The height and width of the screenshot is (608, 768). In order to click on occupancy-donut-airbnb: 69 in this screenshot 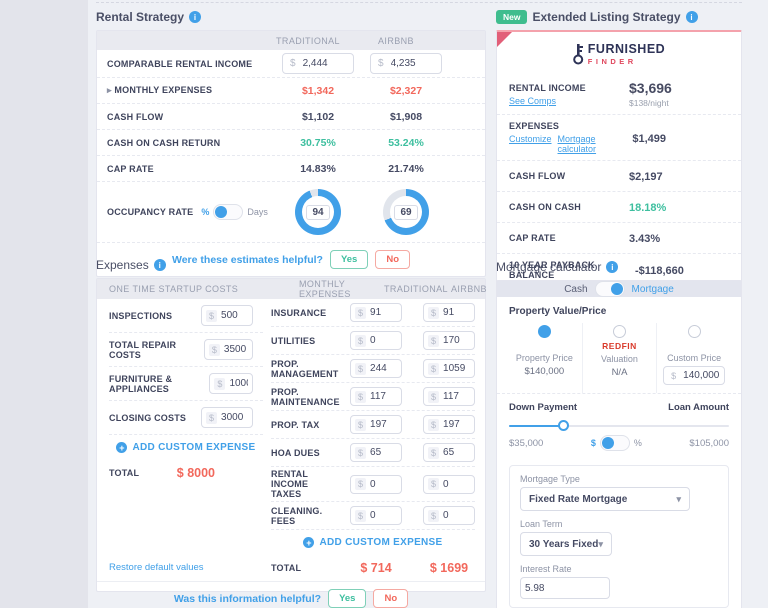, I will do `click(406, 212)`.